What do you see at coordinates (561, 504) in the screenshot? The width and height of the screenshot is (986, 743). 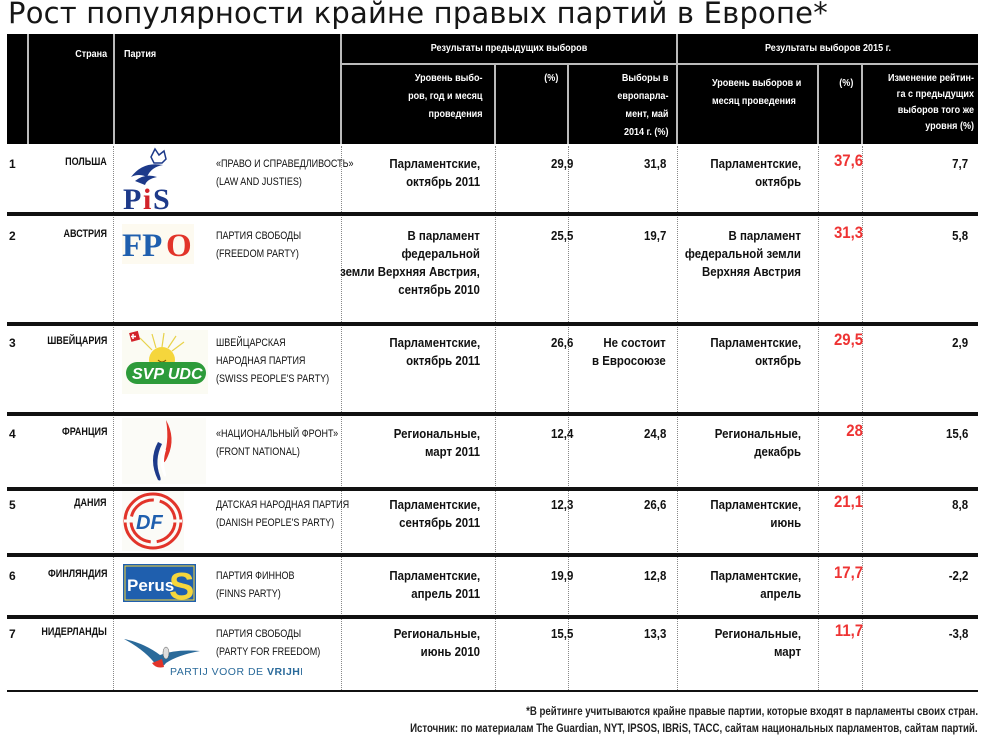 I see `prev-pct: 12,3` at bounding box center [561, 504].